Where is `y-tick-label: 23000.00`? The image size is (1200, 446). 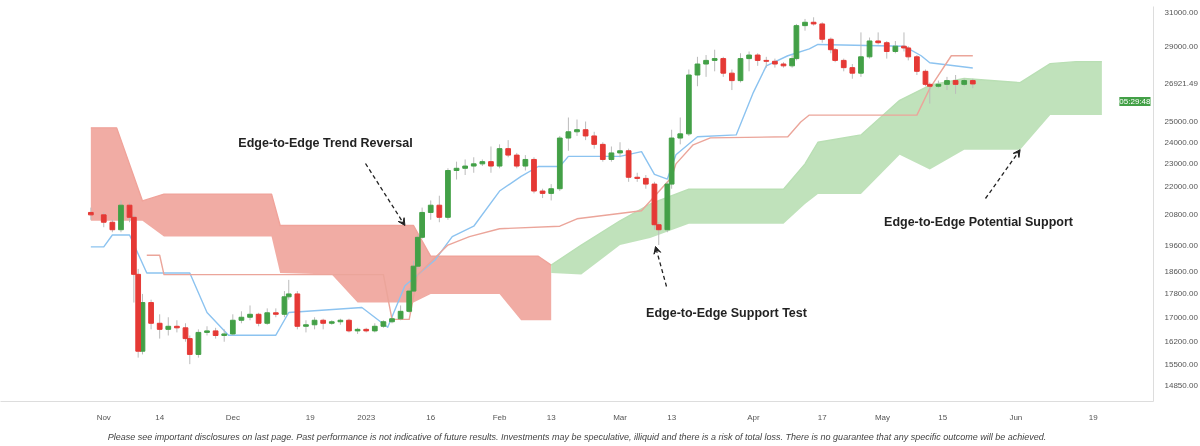
y-tick-label: 23000.00 is located at coordinates (1181, 164).